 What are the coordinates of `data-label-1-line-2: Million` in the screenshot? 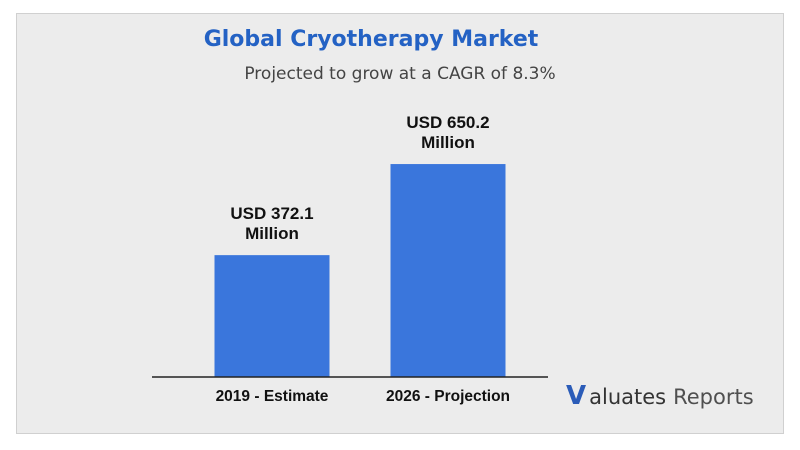 It's located at (272, 233).